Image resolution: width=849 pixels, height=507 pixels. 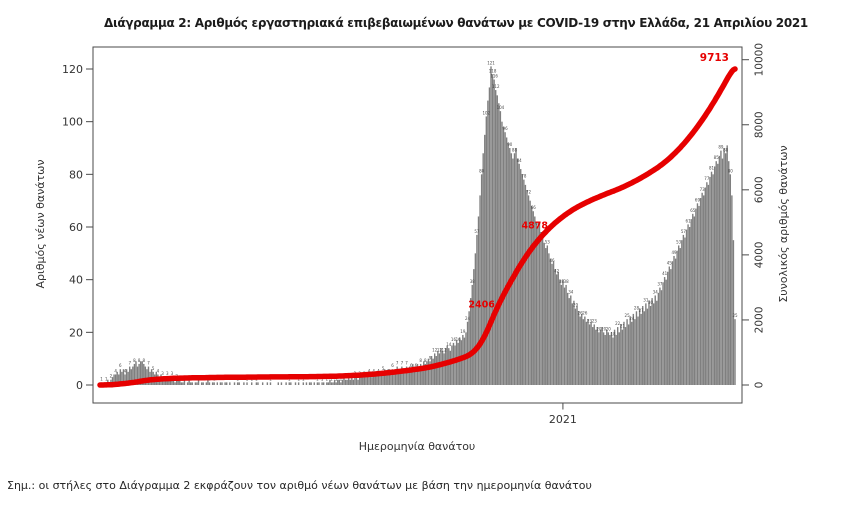 What do you see at coordinates (674, 252) in the screenshot?
I see `svg-text: 49` at bounding box center [674, 252].